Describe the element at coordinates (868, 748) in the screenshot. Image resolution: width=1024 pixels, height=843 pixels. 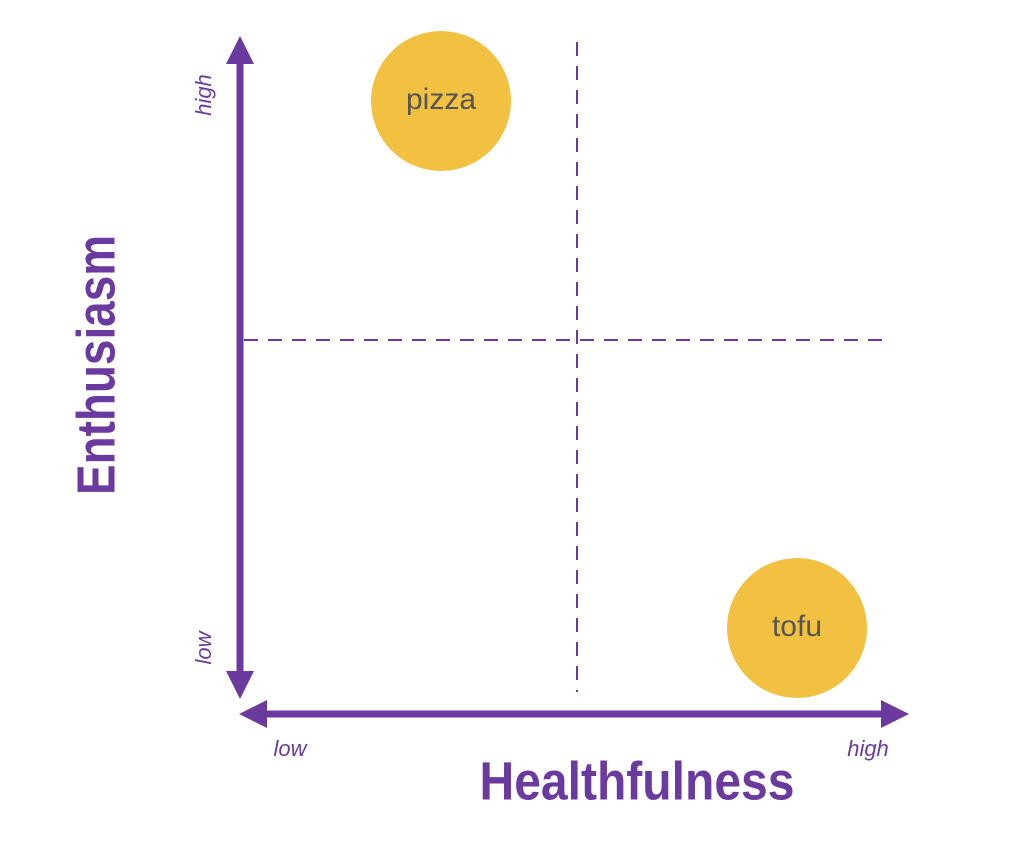
I see `x-high-label: high` at that location.